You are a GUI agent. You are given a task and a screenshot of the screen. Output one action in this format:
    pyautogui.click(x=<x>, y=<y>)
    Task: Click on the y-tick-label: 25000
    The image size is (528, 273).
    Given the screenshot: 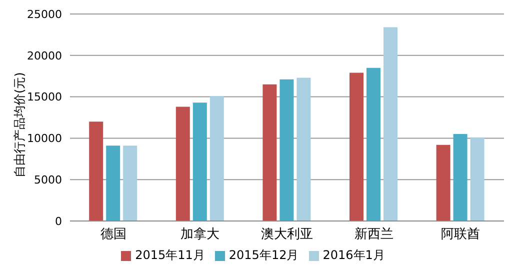 What is the action you would take?
    pyautogui.click(x=44, y=14)
    